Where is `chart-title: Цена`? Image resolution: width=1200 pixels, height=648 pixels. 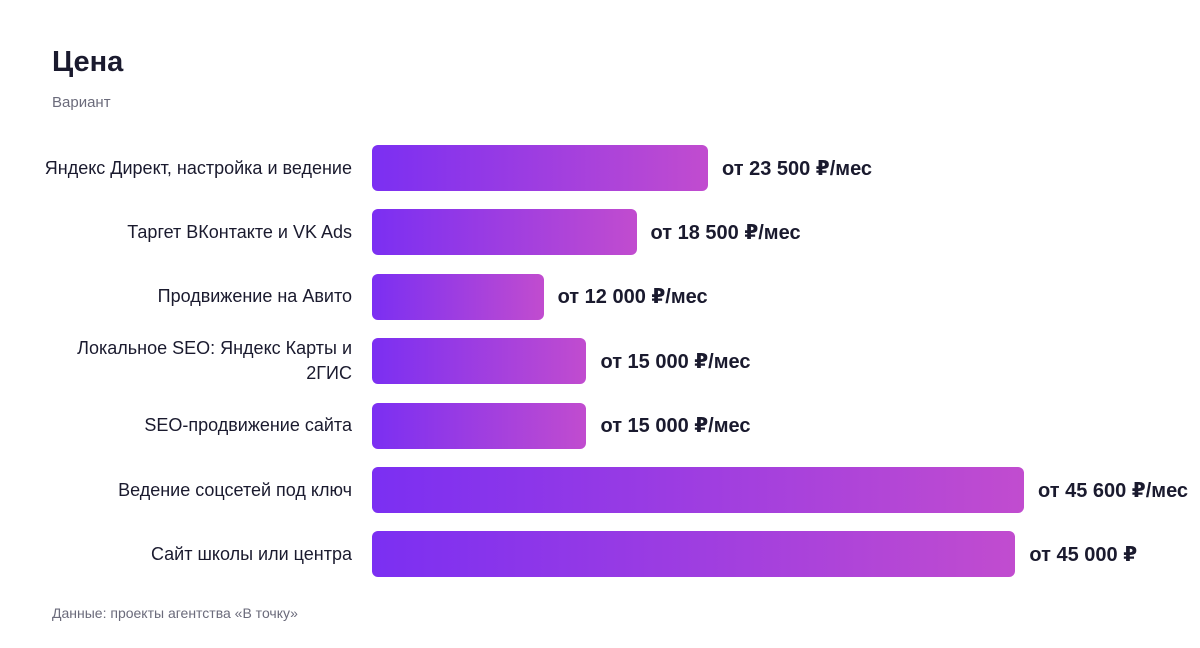 chart-title: Цена is located at coordinates (88, 62).